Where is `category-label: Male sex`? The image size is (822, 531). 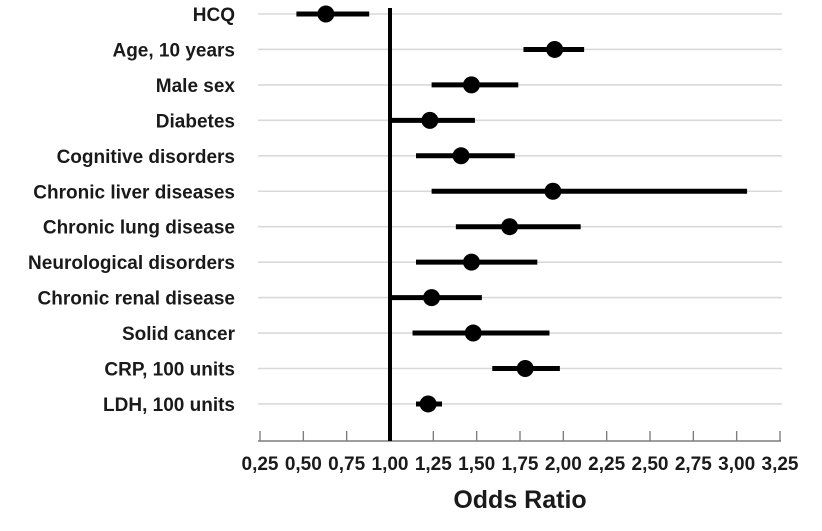
category-label: Male sex is located at coordinates (196, 86).